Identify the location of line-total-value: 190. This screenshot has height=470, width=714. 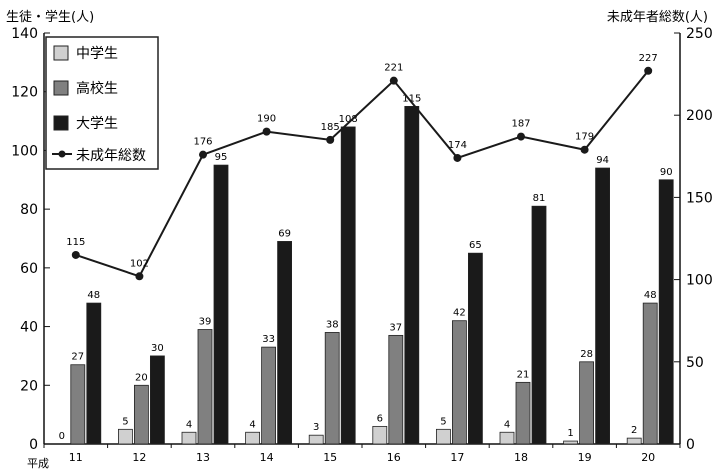
(266, 119).